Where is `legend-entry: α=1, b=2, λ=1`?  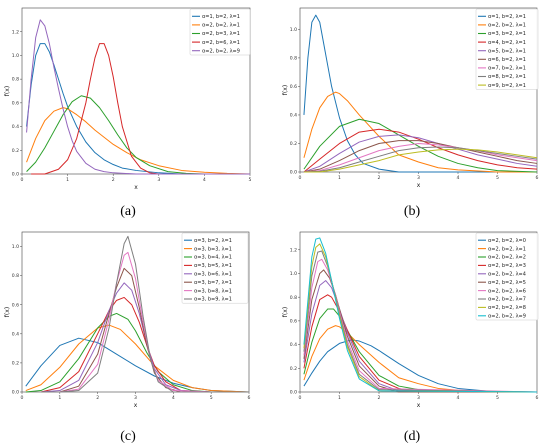 legend-entry: α=1, b=2, λ=1 is located at coordinates (221, 17).